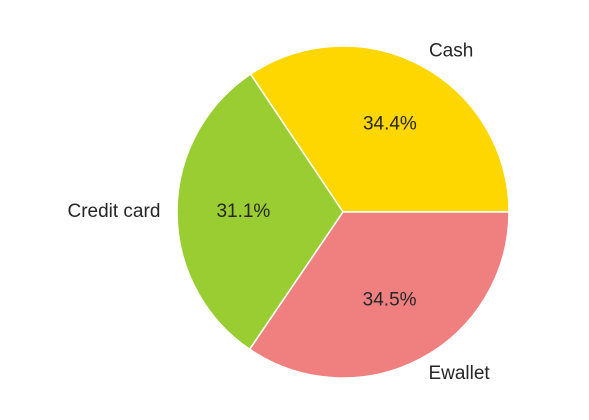  Describe the element at coordinates (390, 300) in the screenshot. I see `pct-label-ewallet: 34.5%` at that location.